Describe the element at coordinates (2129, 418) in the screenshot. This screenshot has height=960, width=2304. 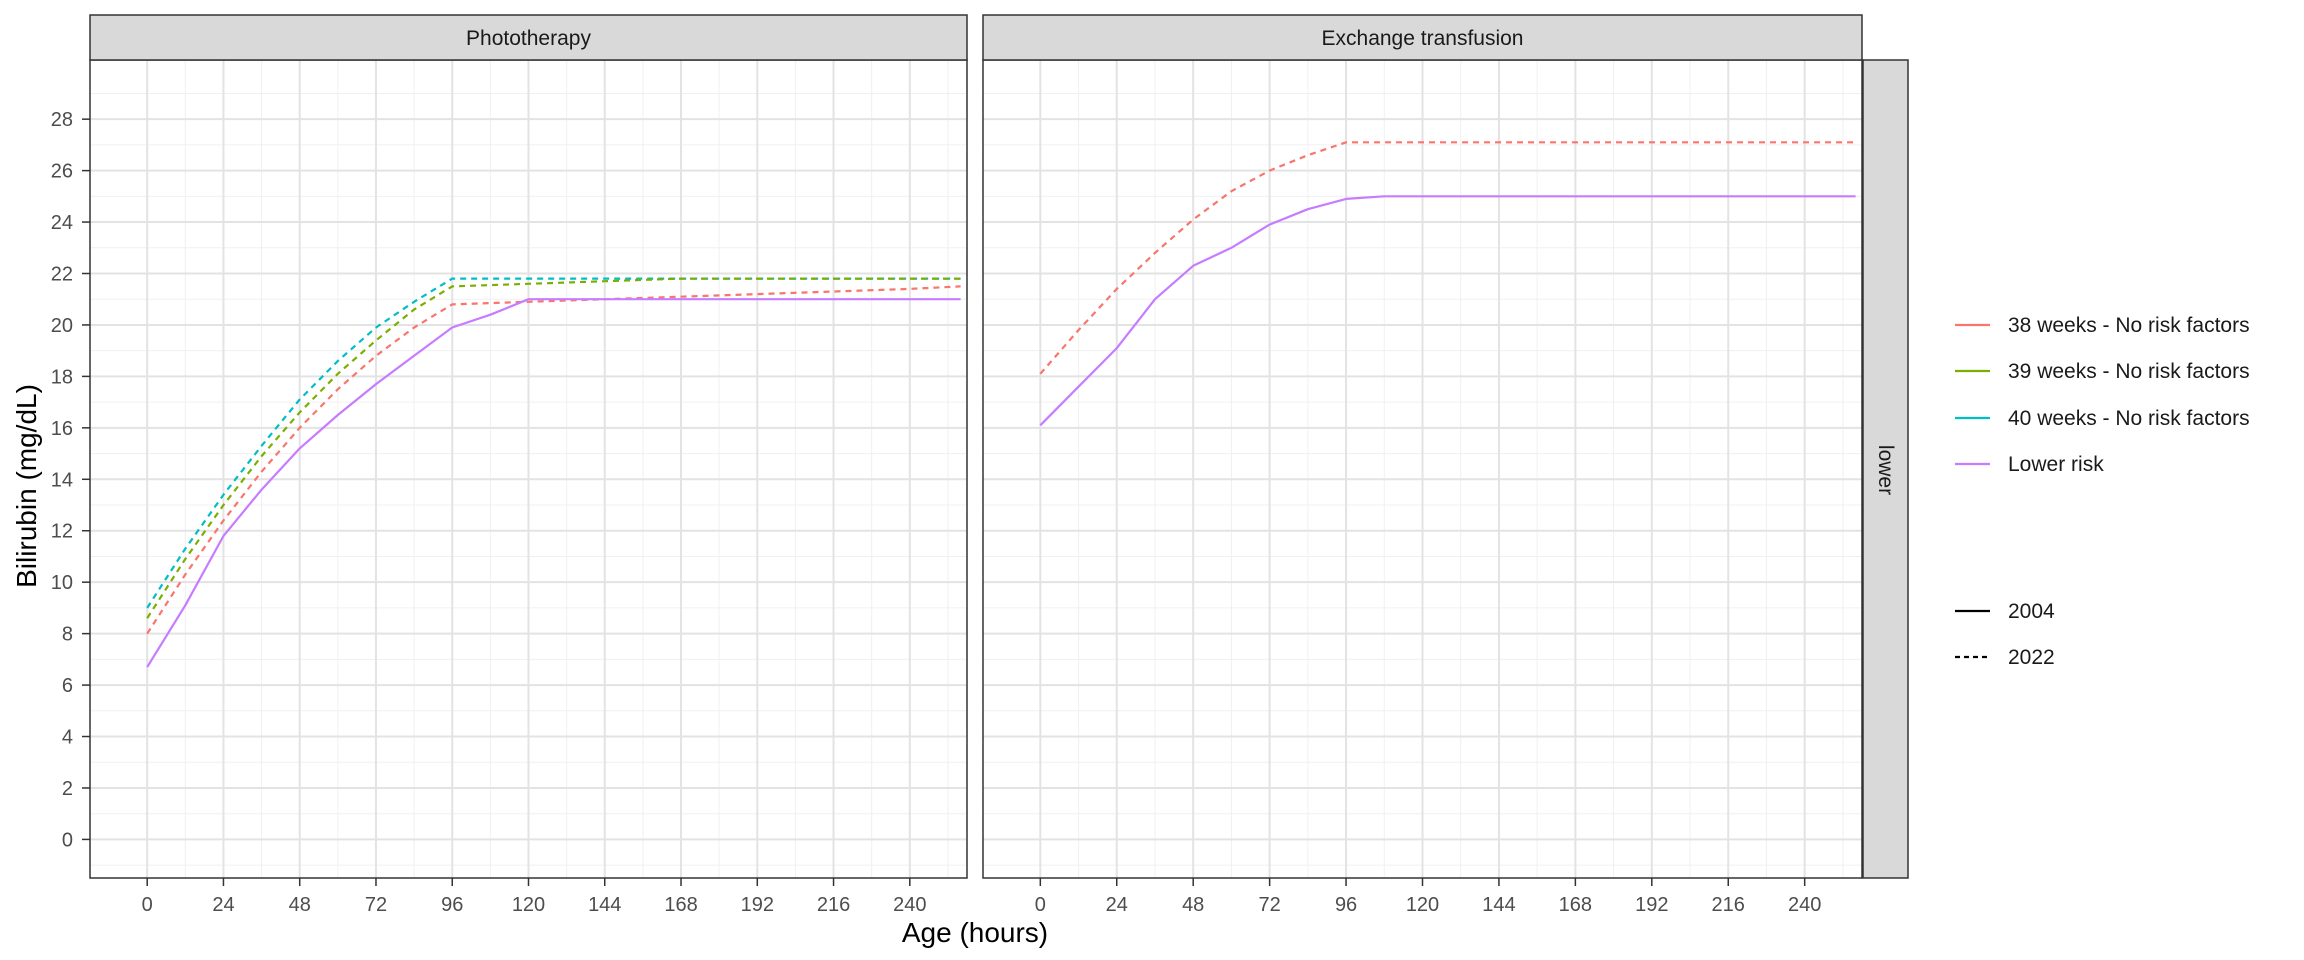
I see `legend-label: 40 weeks - No risk factors` at that location.